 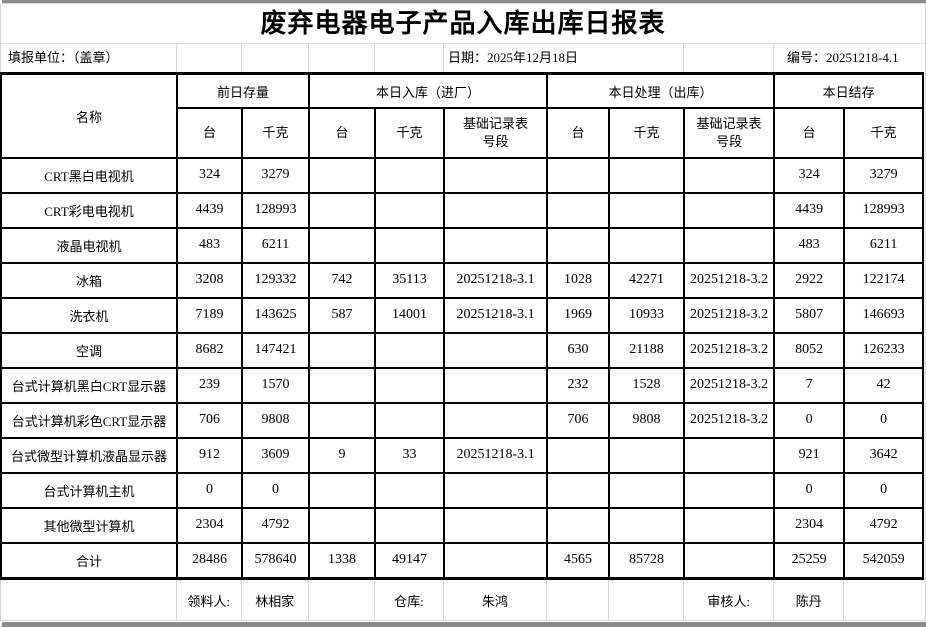 What do you see at coordinates (884, 385) in the screenshot?
I see `cell-value: 42` at bounding box center [884, 385].